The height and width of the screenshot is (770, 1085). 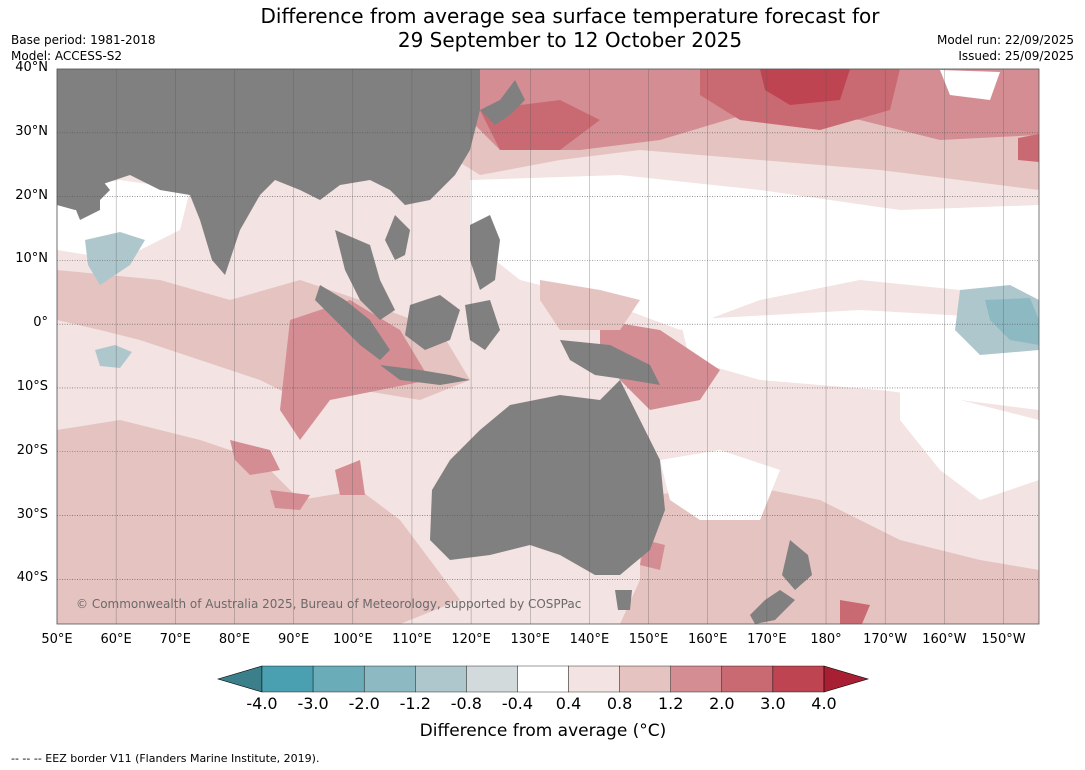 What do you see at coordinates (570, 40) in the screenshot?
I see `title-line-2: 29 September to 12 October 2025` at bounding box center [570, 40].